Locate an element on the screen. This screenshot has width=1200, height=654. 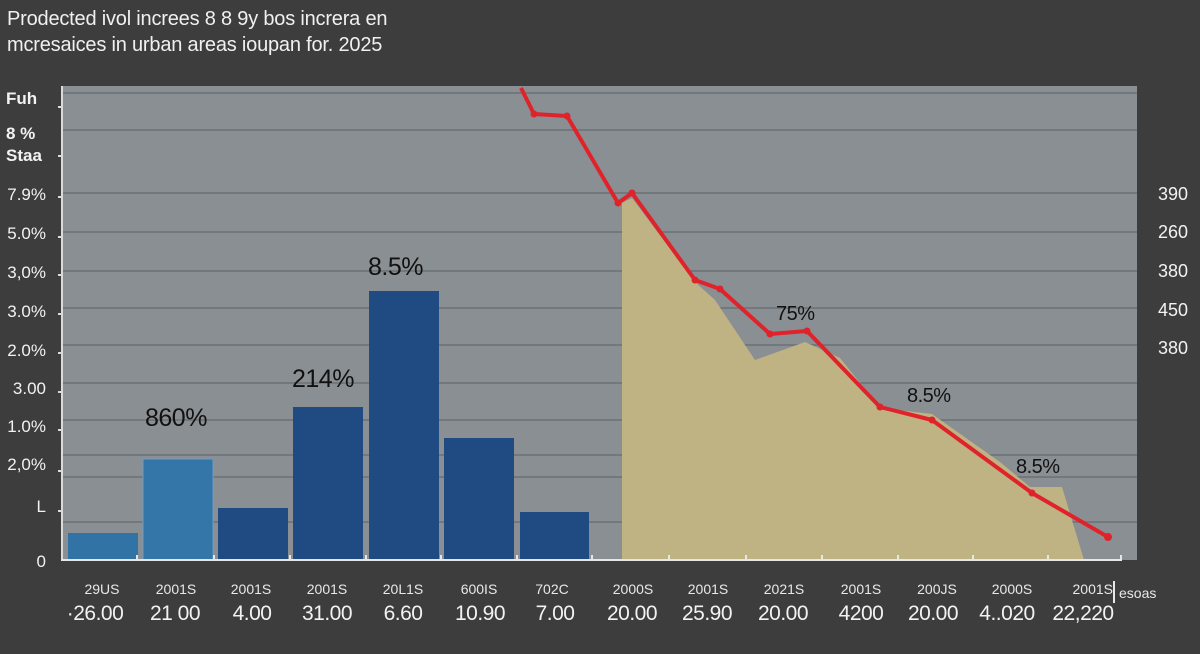
x-axis-extra-label: esoas is located at coordinates (1134, 592).